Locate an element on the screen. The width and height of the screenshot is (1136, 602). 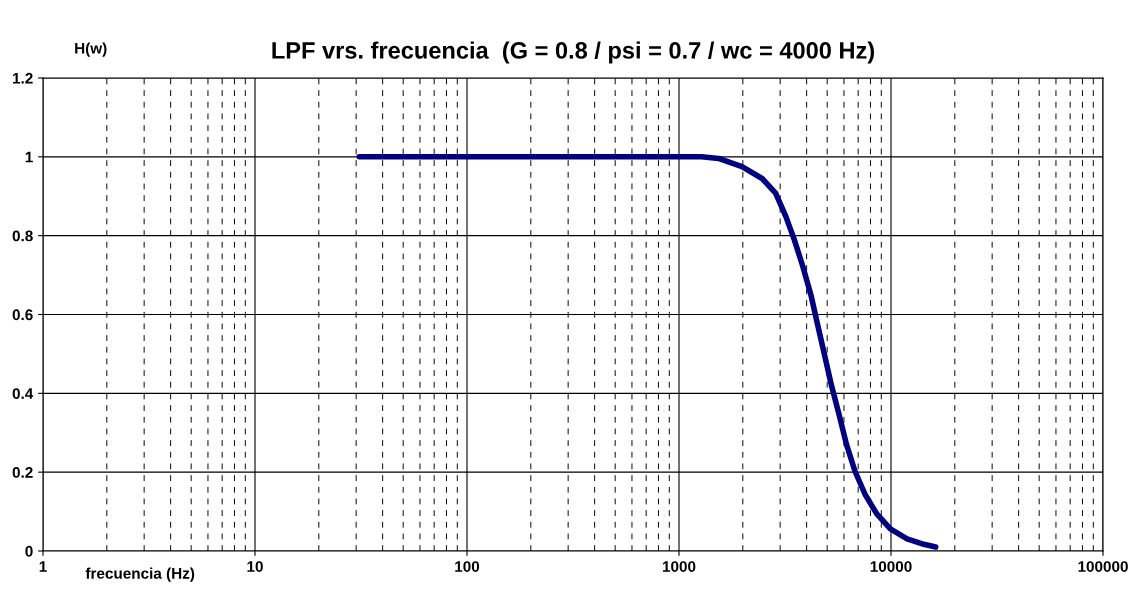
y-tick-label: 0.4 is located at coordinates (23, 394).